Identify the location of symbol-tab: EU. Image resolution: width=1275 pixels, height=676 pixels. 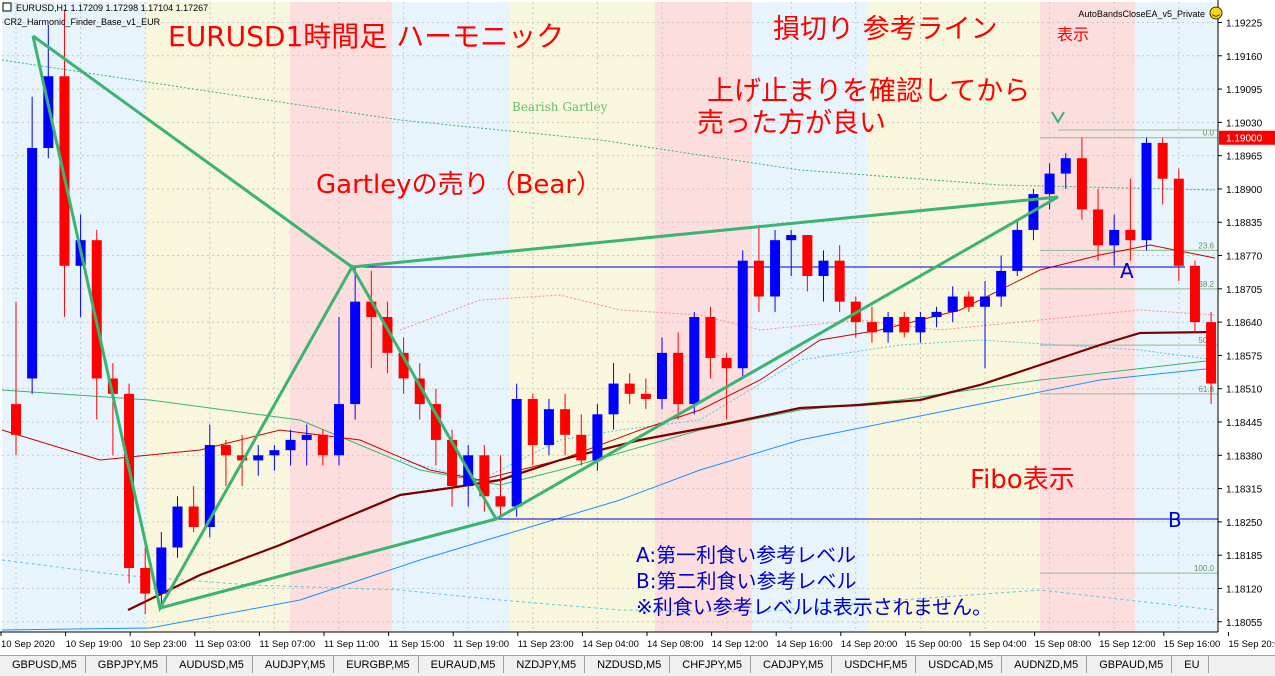
(1190, 664).